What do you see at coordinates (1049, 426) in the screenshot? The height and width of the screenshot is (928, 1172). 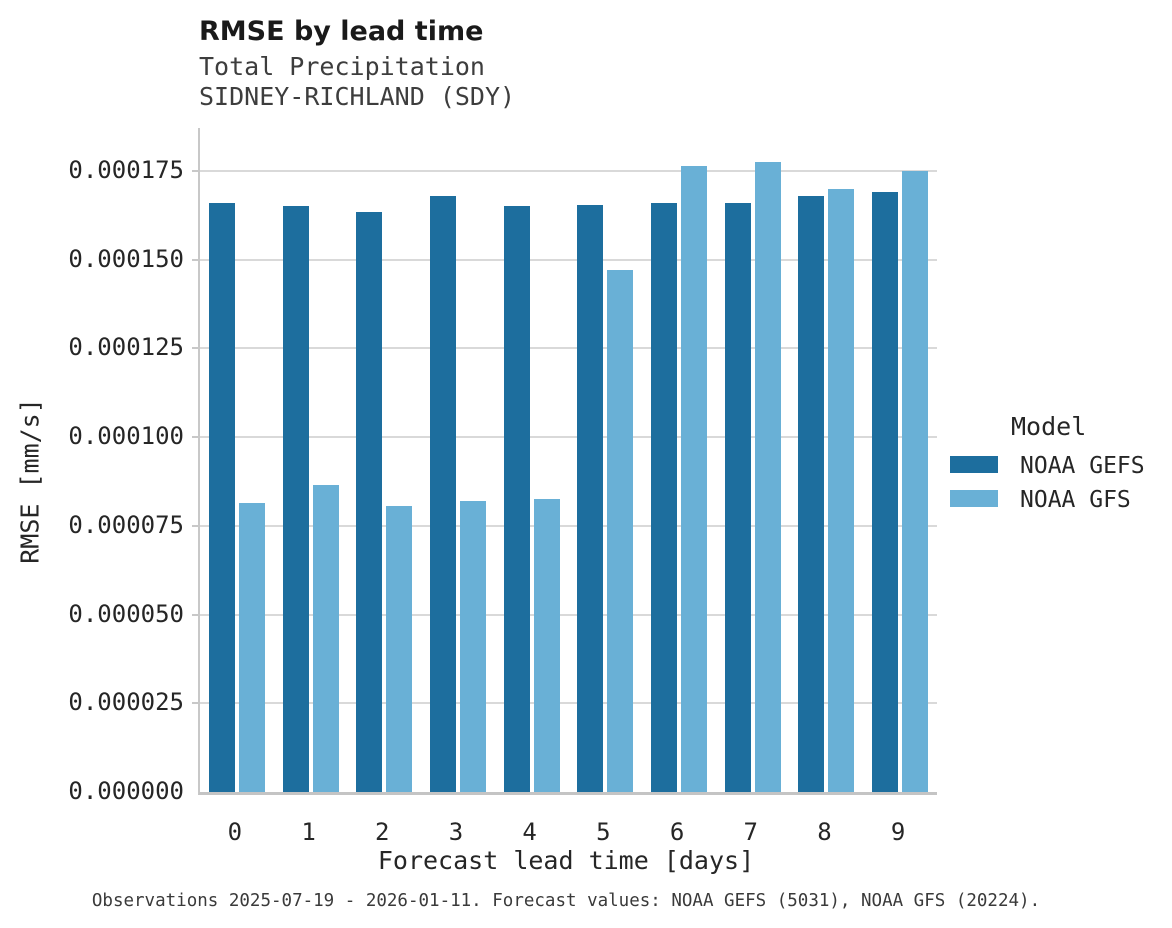 I see `legend-title: Model` at bounding box center [1049, 426].